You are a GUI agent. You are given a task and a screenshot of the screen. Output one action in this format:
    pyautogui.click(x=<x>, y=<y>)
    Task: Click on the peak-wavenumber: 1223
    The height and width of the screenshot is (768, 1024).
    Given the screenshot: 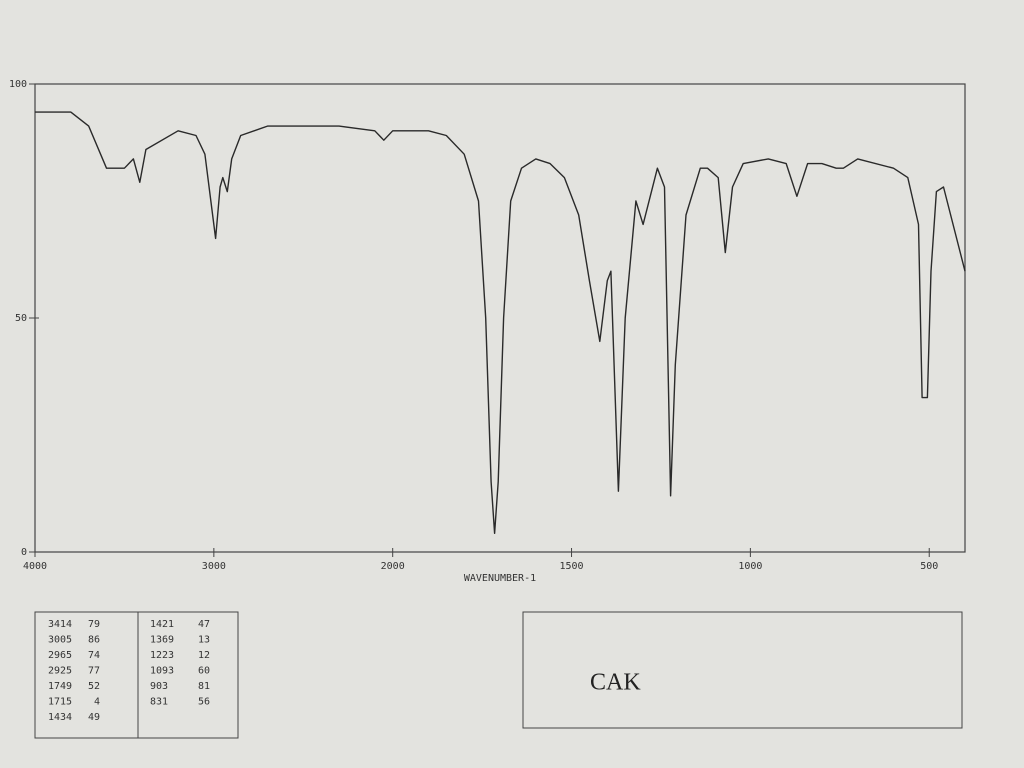 What is the action you would take?
    pyautogui.click(x=162, y=655)
    